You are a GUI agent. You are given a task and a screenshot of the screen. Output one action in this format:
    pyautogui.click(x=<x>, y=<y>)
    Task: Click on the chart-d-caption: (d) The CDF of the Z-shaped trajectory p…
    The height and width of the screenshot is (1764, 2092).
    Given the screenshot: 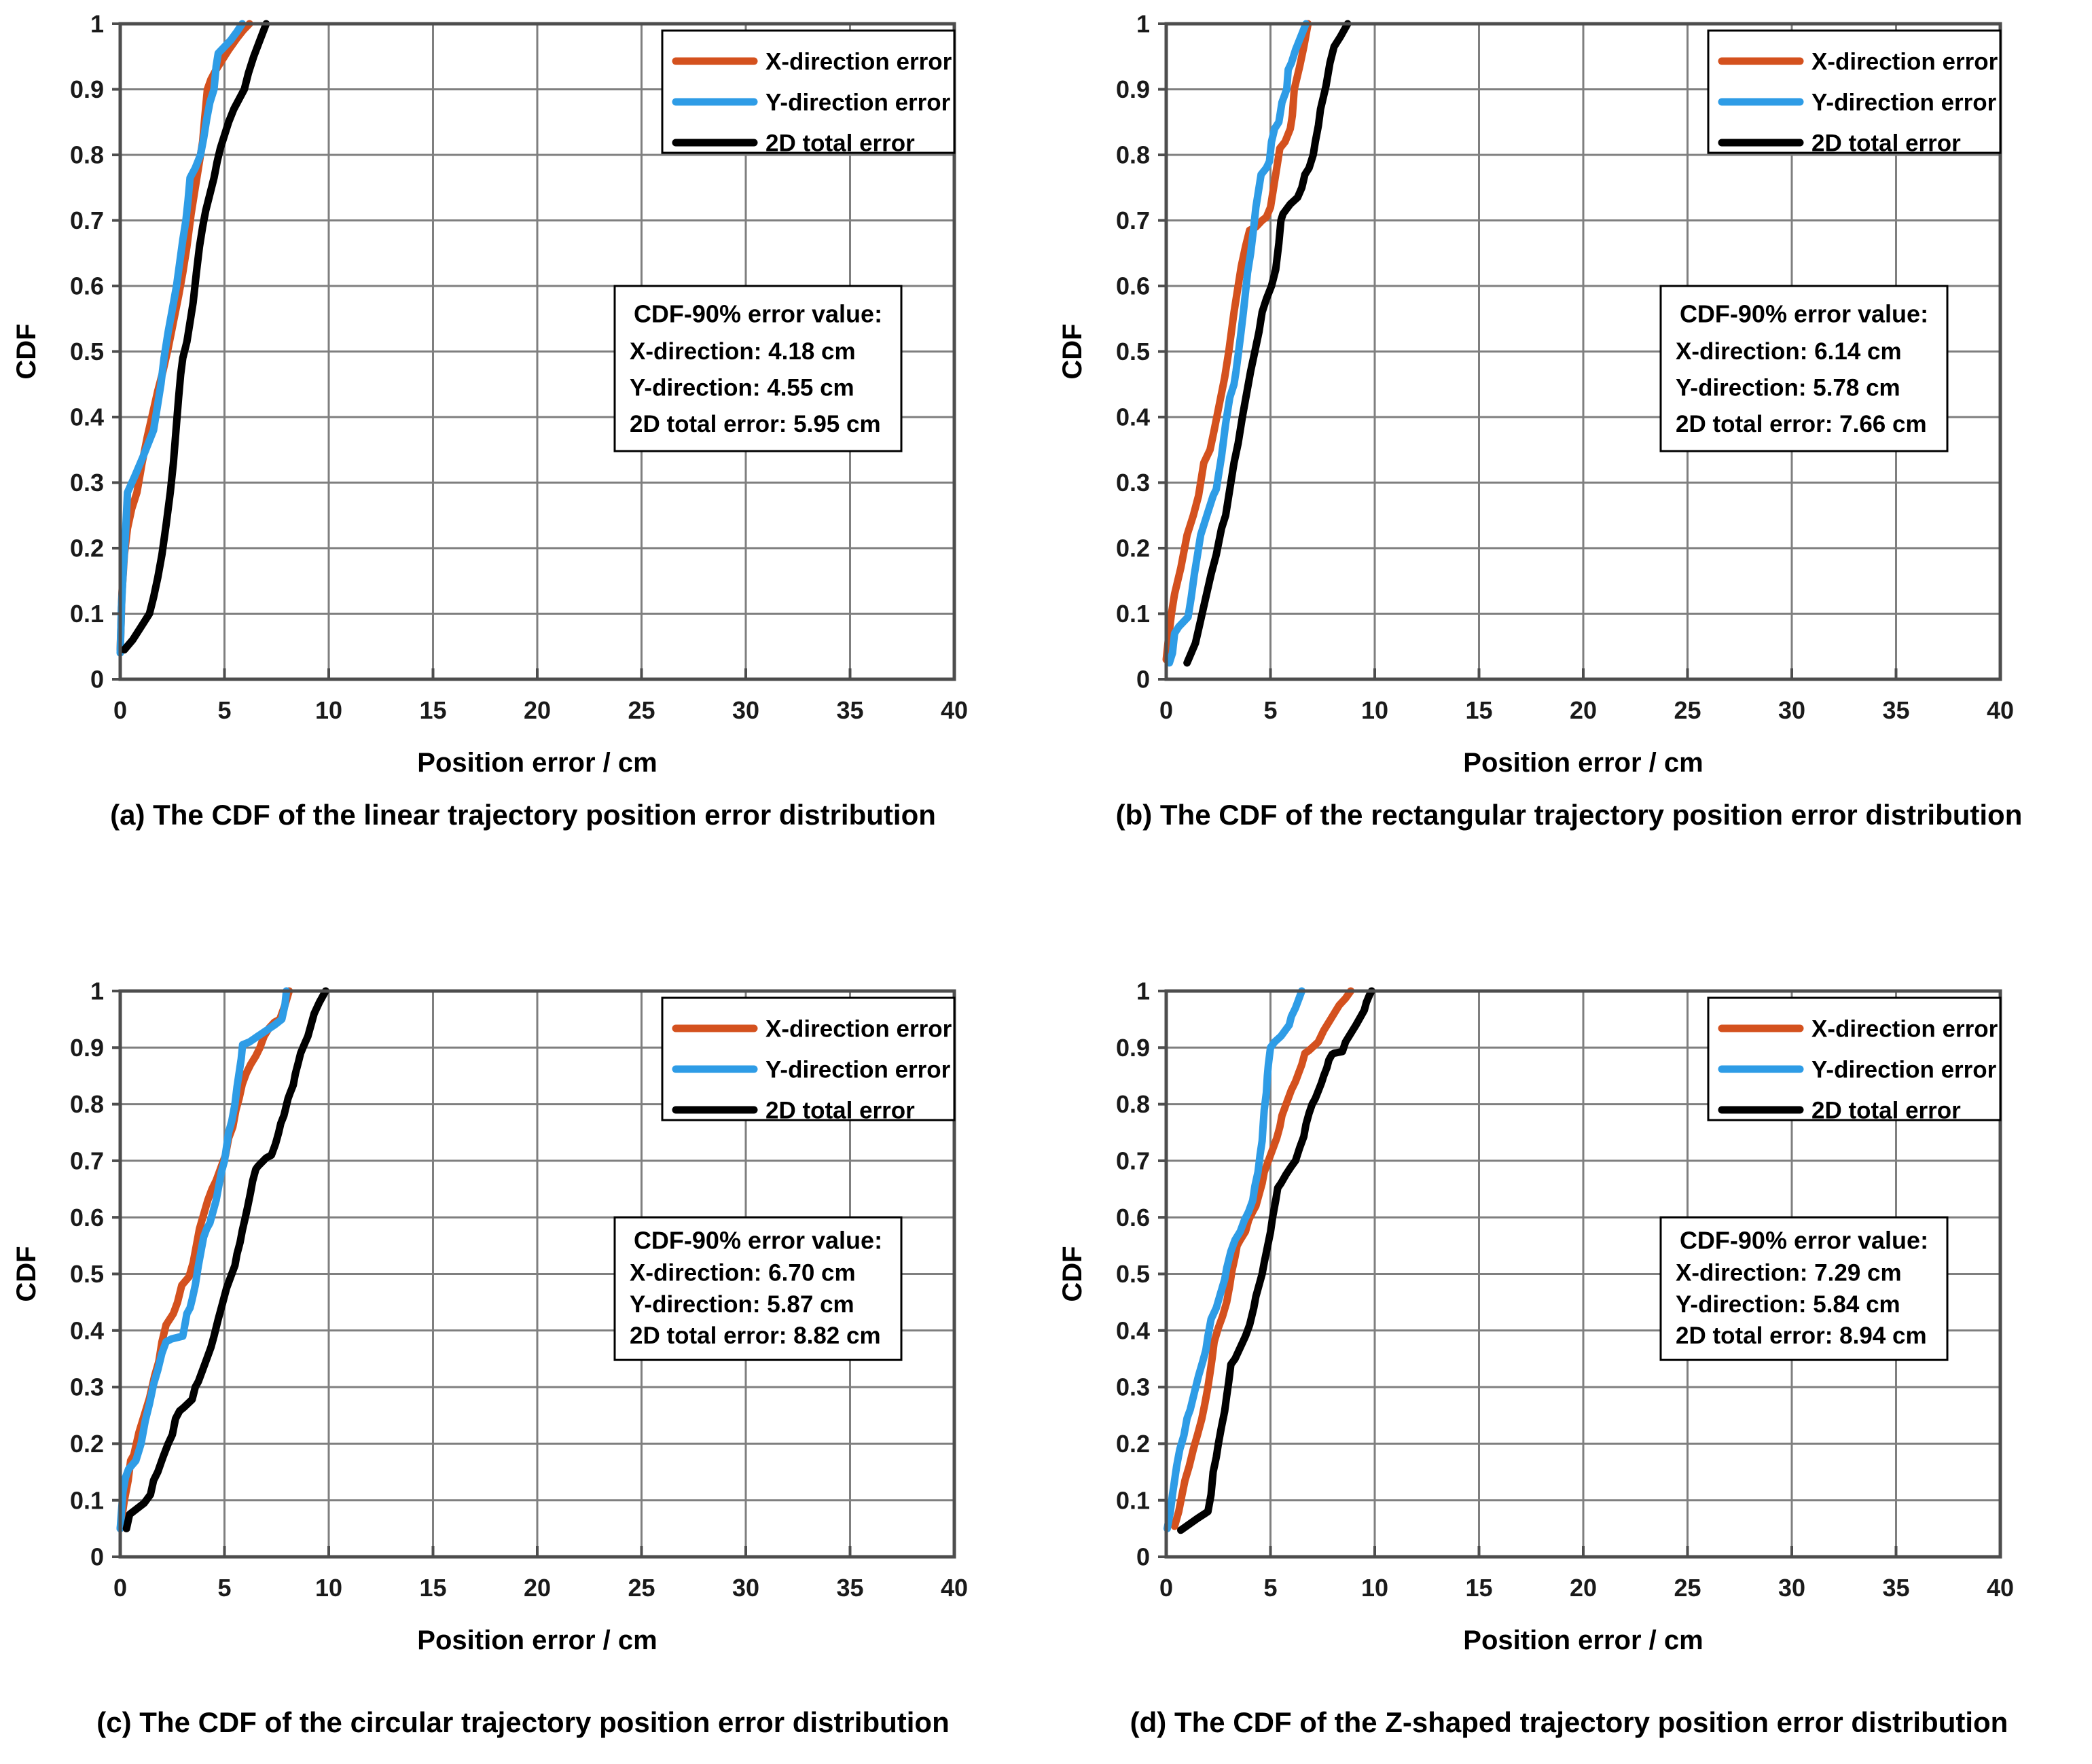 What is the action you would take?
    pyautogui.click(x=1569, y=1722)
    